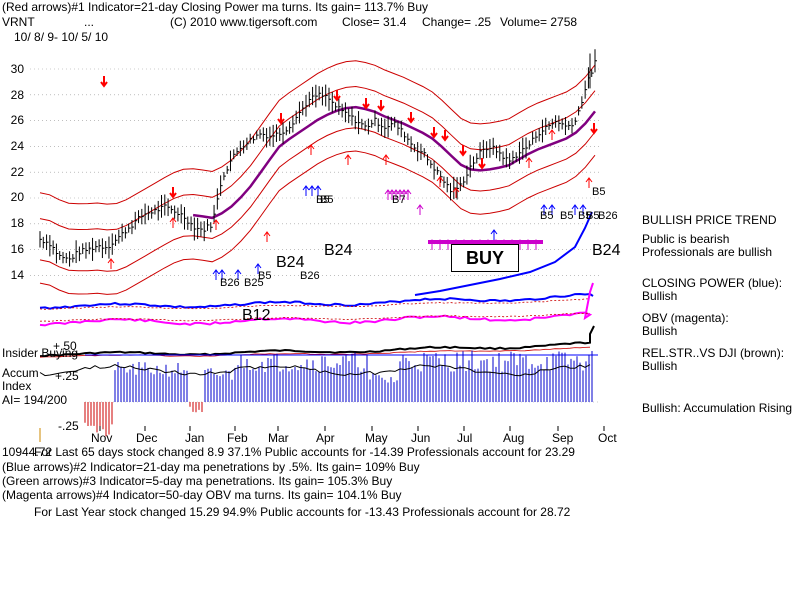 The image size is (800, 600). Describe the element at coordinates (563, 438) in the screenshot. I see `xlabel-sep: Sep` at that location.